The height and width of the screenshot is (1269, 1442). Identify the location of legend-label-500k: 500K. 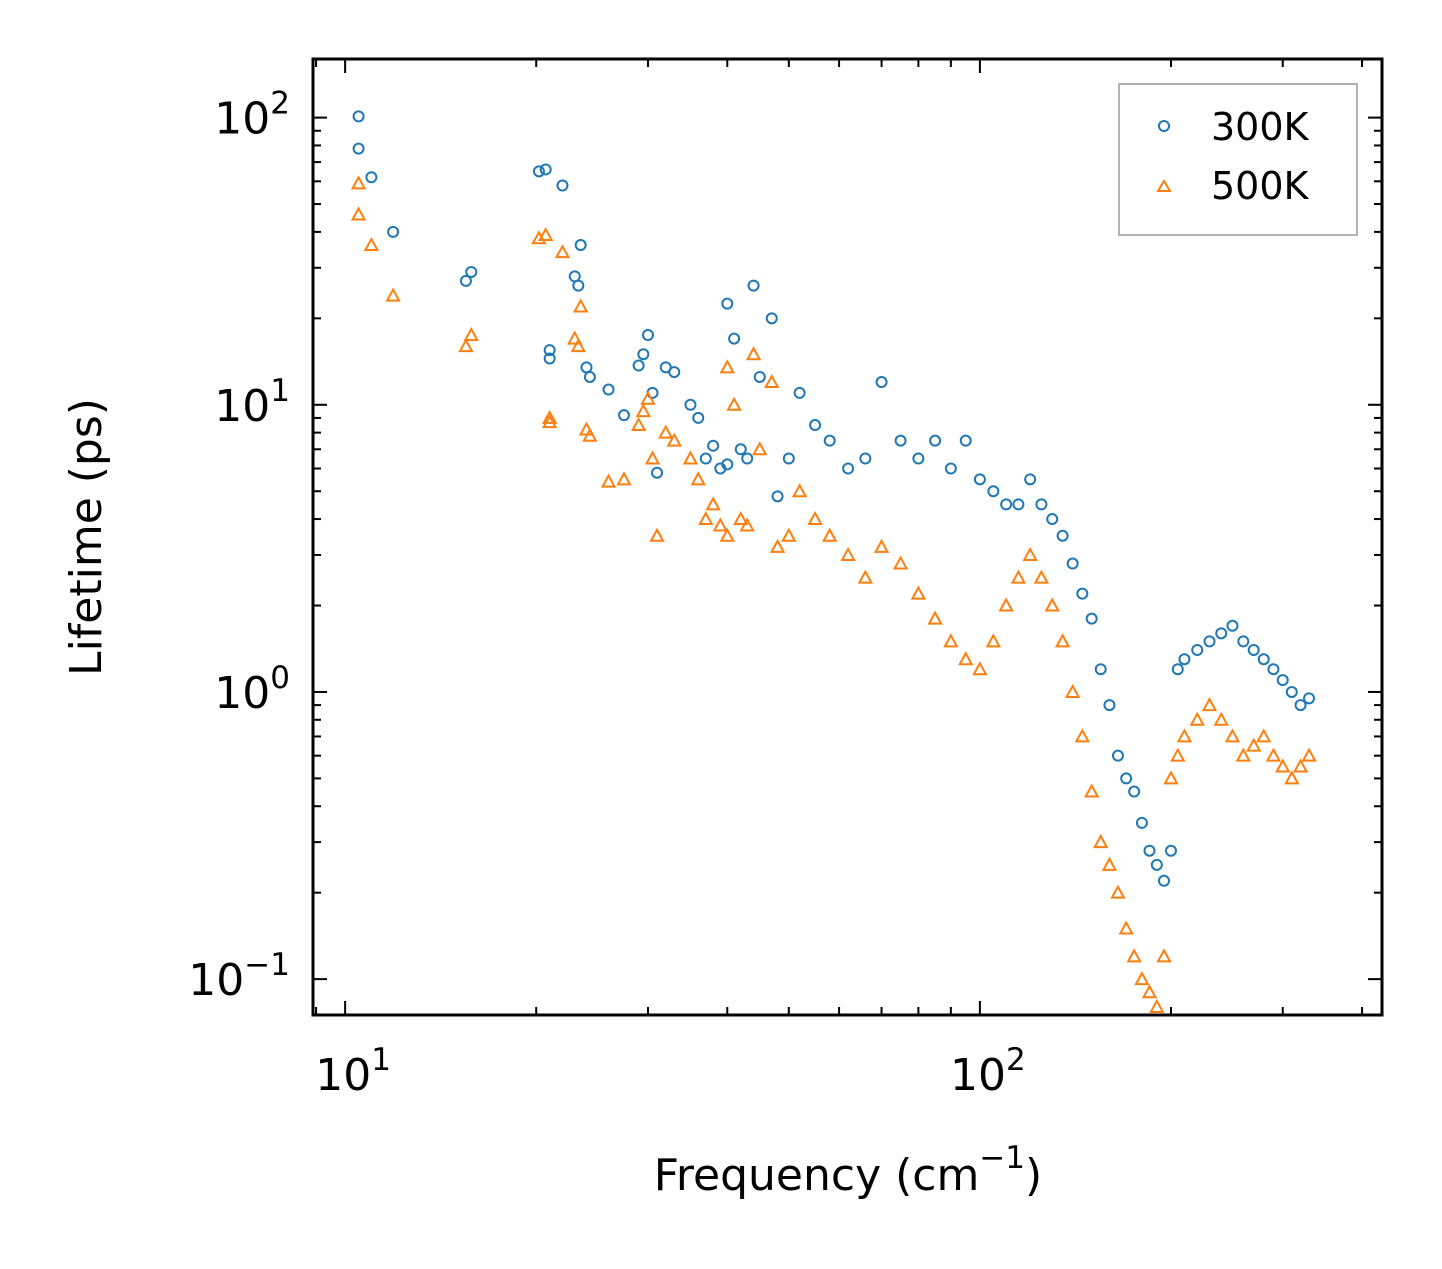
(1260, 186).